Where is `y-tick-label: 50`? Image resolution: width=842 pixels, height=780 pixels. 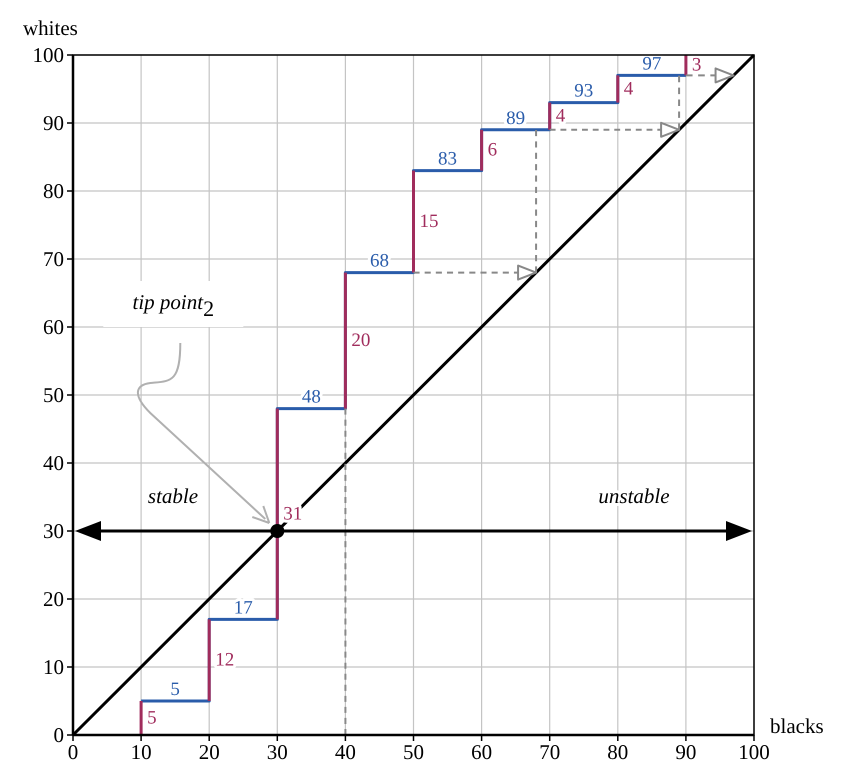
y-tick-label: 50 is located at coordinates (53, 395).